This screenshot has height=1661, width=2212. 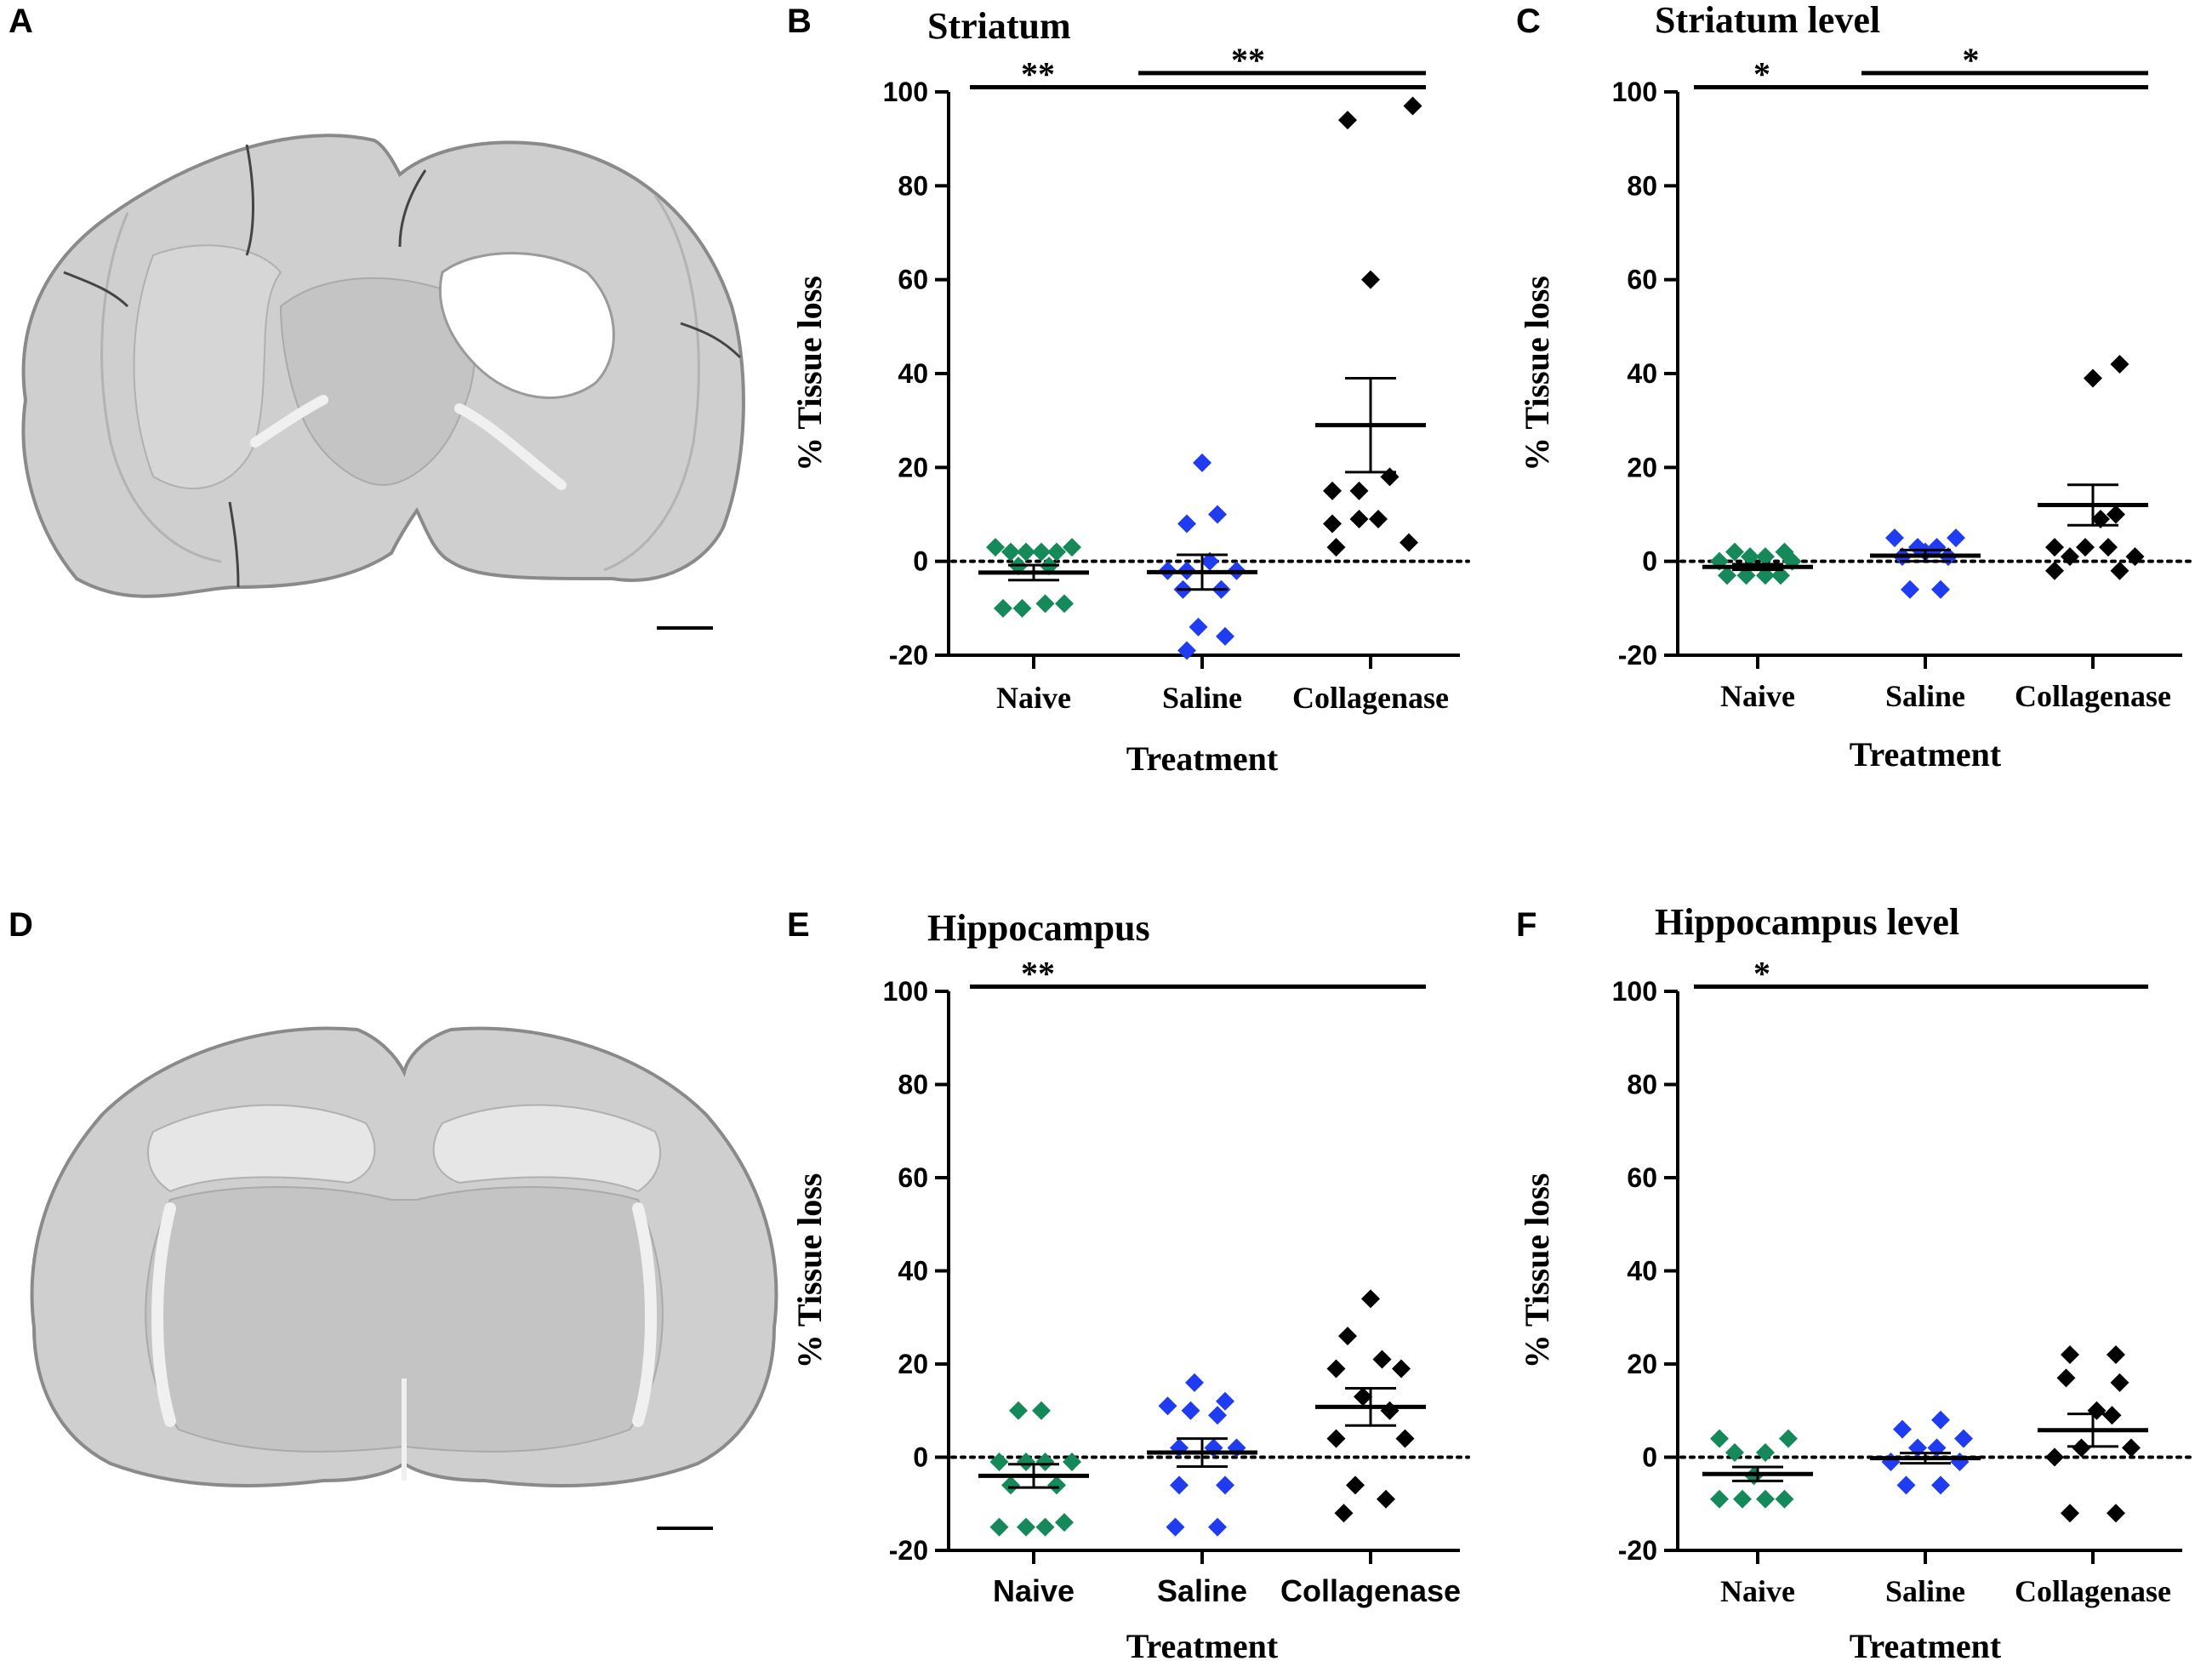 What do you see at coordinates (21, 925) in the screenshot?
I see `panel-letter-d: D` at bounding box center [21, 925].